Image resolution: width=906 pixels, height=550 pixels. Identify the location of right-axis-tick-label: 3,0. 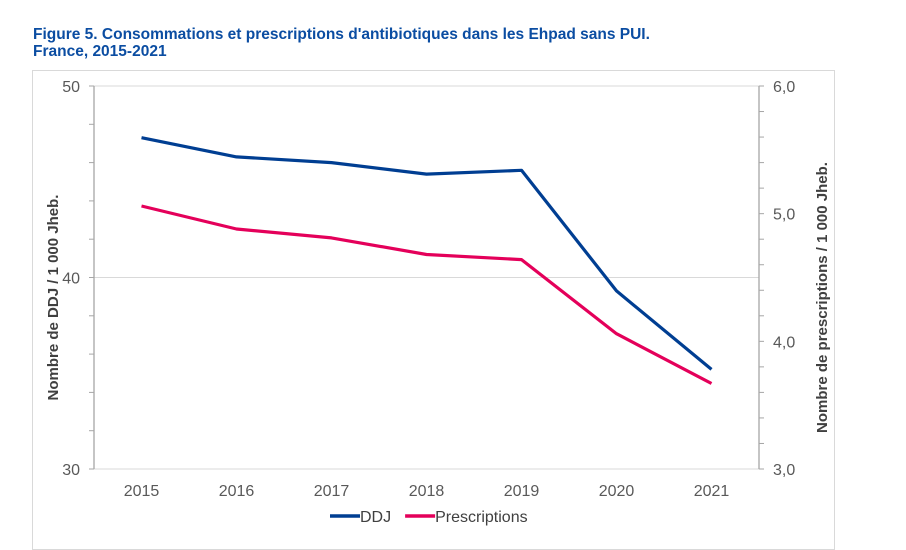
(784, 470).